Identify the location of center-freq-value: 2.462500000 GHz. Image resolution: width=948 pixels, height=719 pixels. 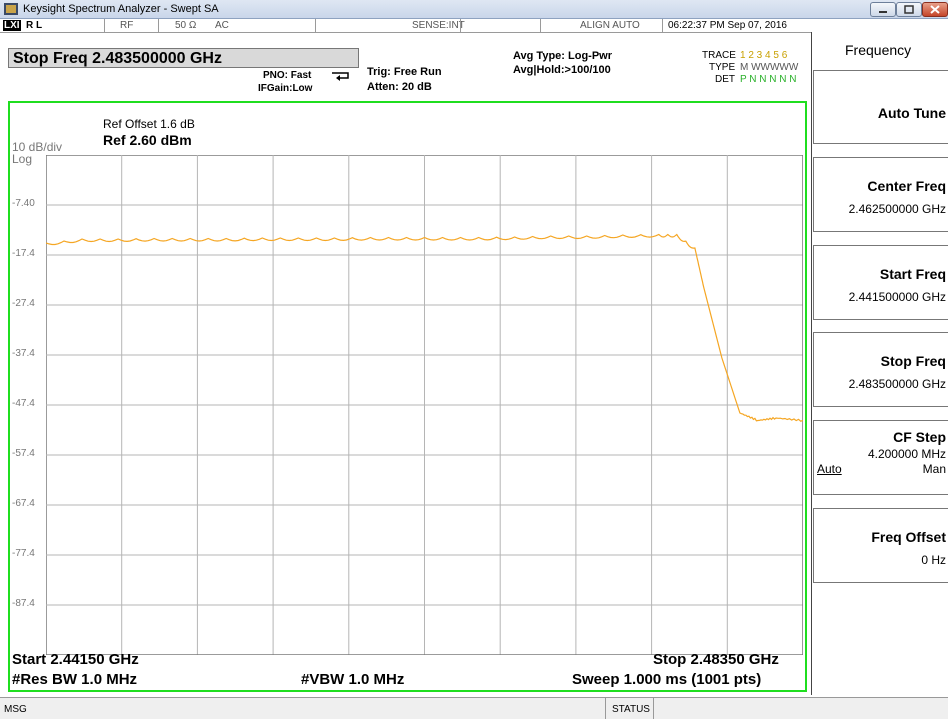
(897, 209).